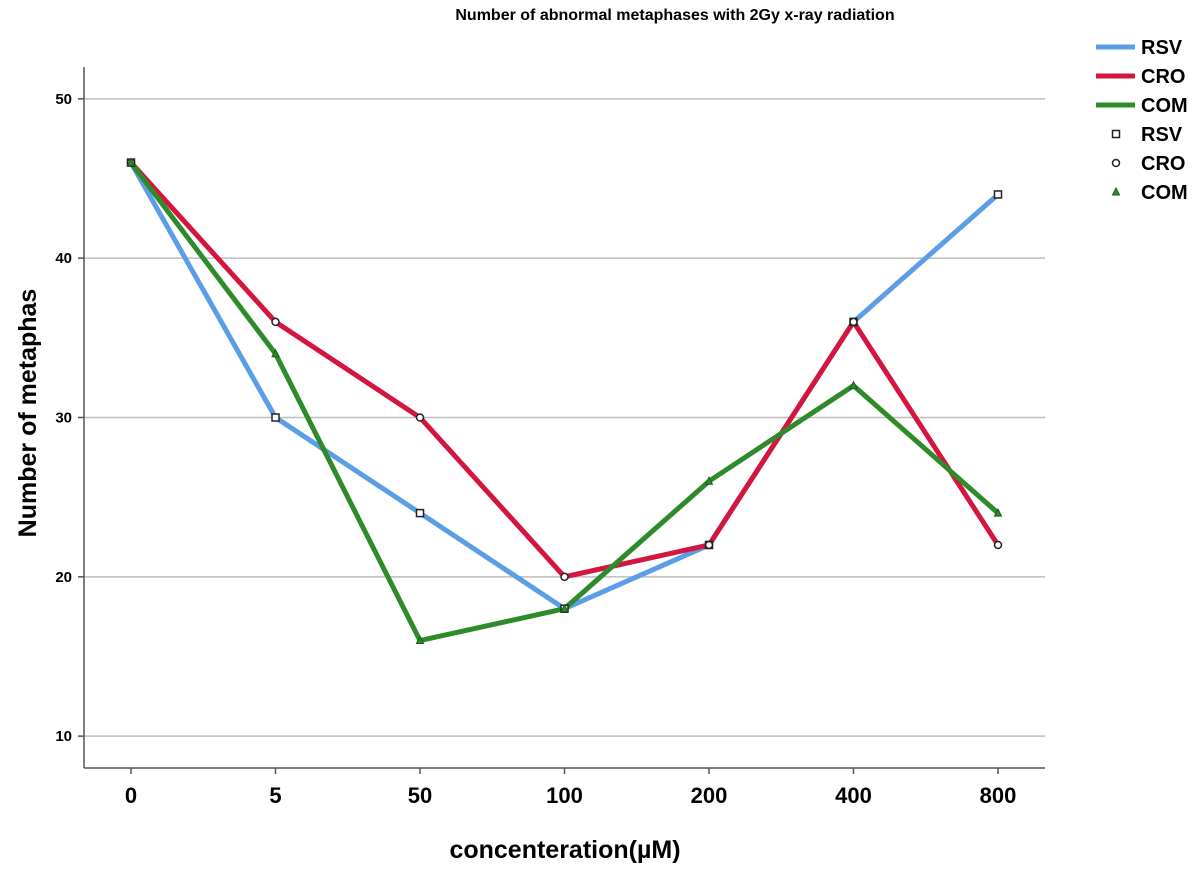 This screenshot has height=872, width=1200. Describe the element at coordinates (63, 418) in the screenshot. I see `y-tick-label: 30` at that location.